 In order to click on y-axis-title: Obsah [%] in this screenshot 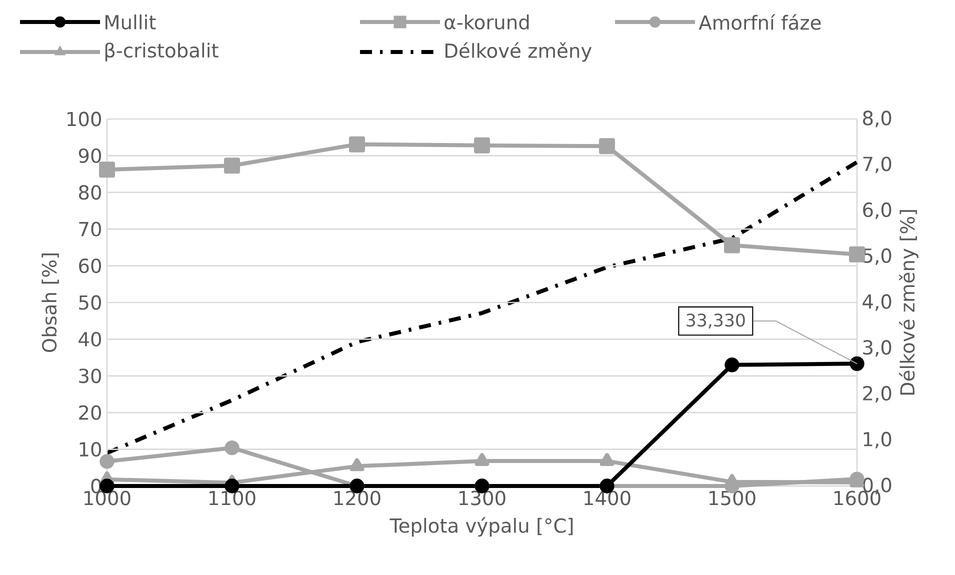, I will do `click(50, 303)`.